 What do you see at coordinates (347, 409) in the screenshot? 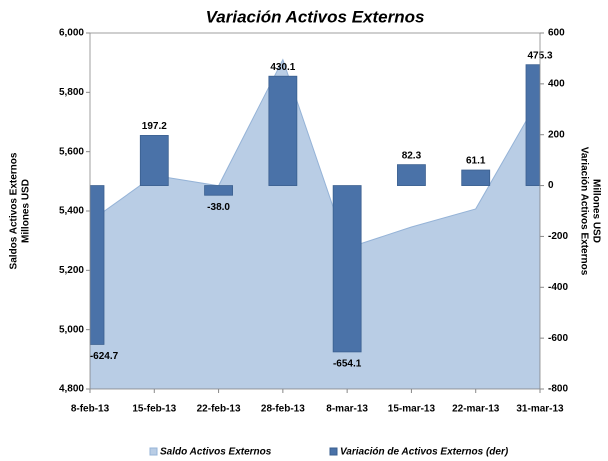
I see `x-tick-label: 8-mar-13` at bounding box center [347, 409].